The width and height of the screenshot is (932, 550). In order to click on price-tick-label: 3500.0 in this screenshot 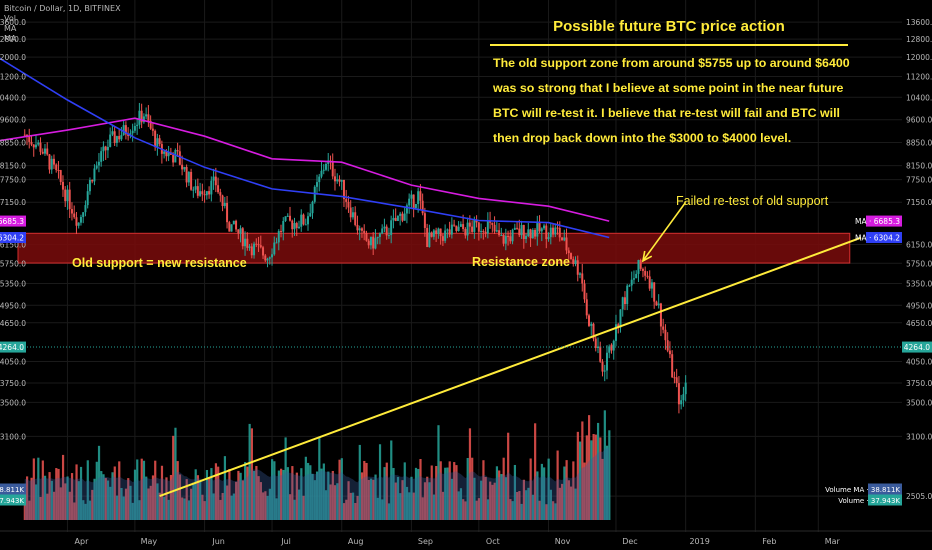, I will do `click(13, 402)`.